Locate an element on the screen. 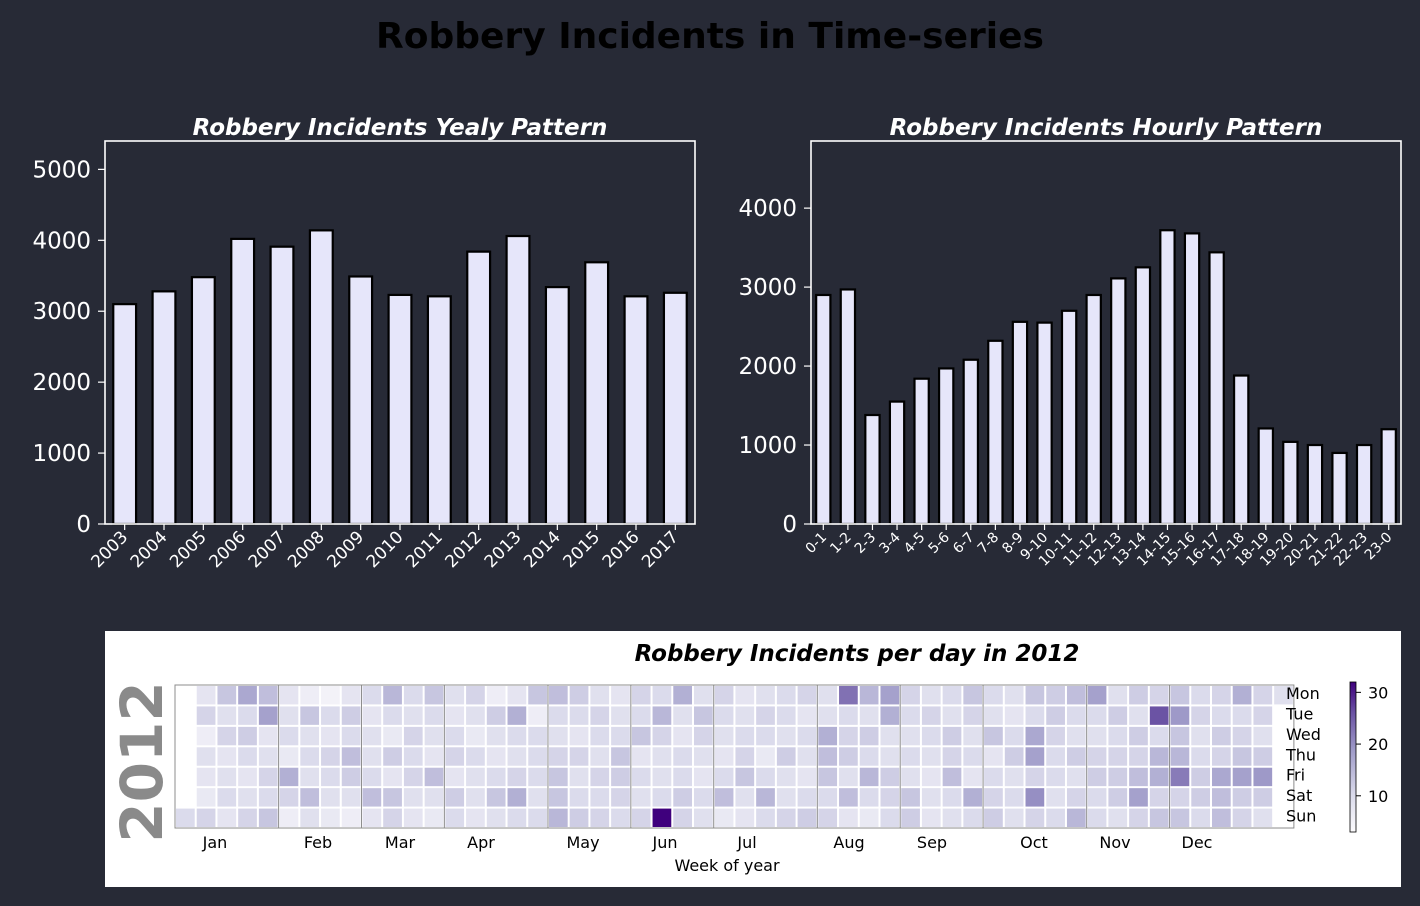 This screenshot has height=906, width=1420. month-label-may: May is located at coordinates (582, 842).